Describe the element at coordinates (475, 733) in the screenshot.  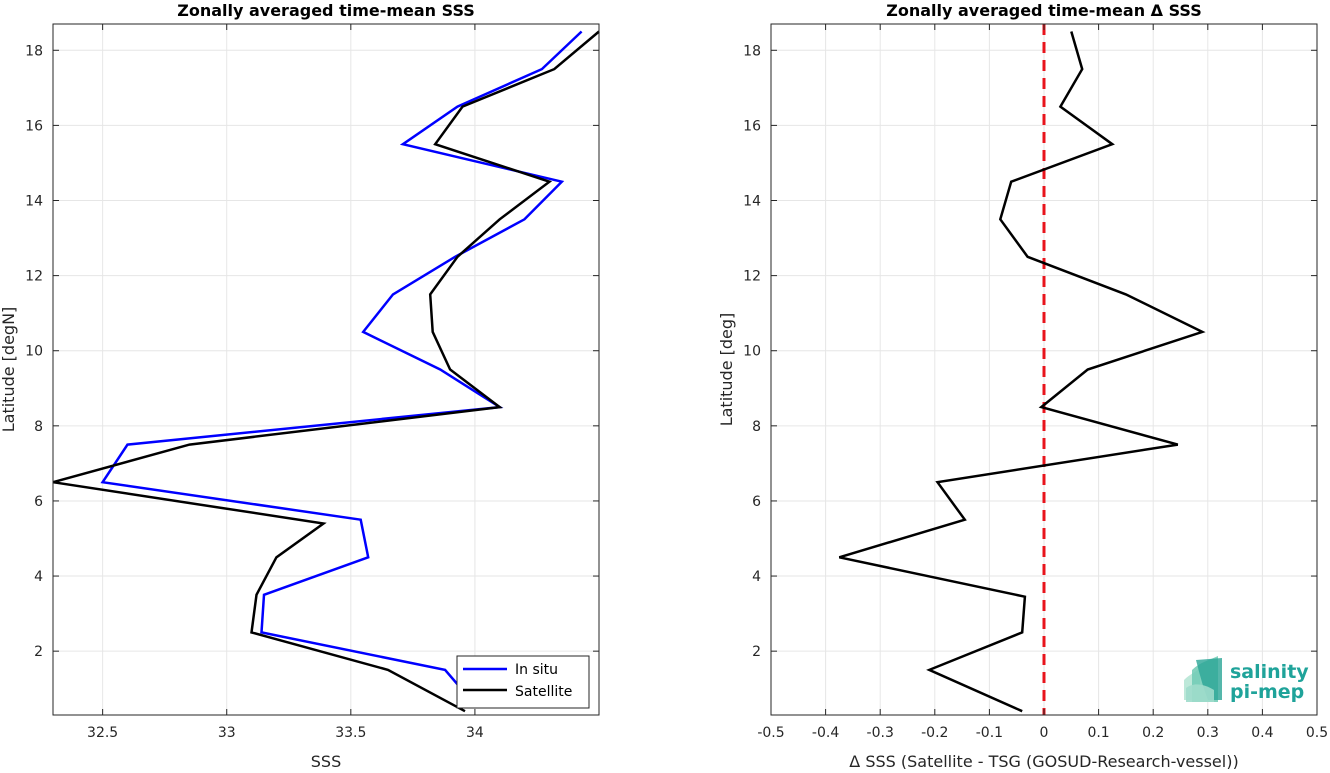
I see `x-tick-label: 34` at that location.